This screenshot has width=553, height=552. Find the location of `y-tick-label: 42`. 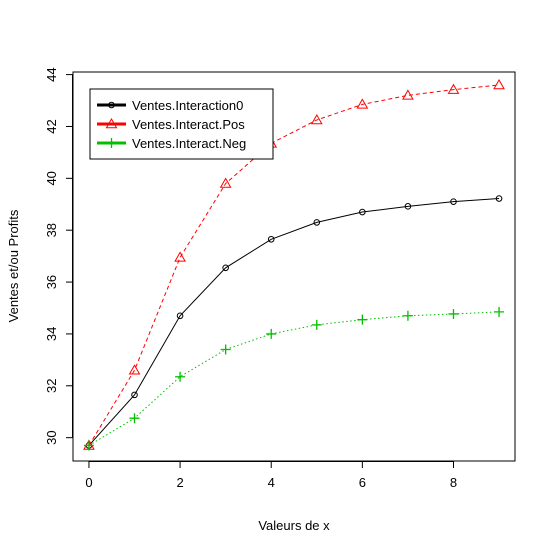

y-tick-label: 42 is located at coordinates (51, 126).